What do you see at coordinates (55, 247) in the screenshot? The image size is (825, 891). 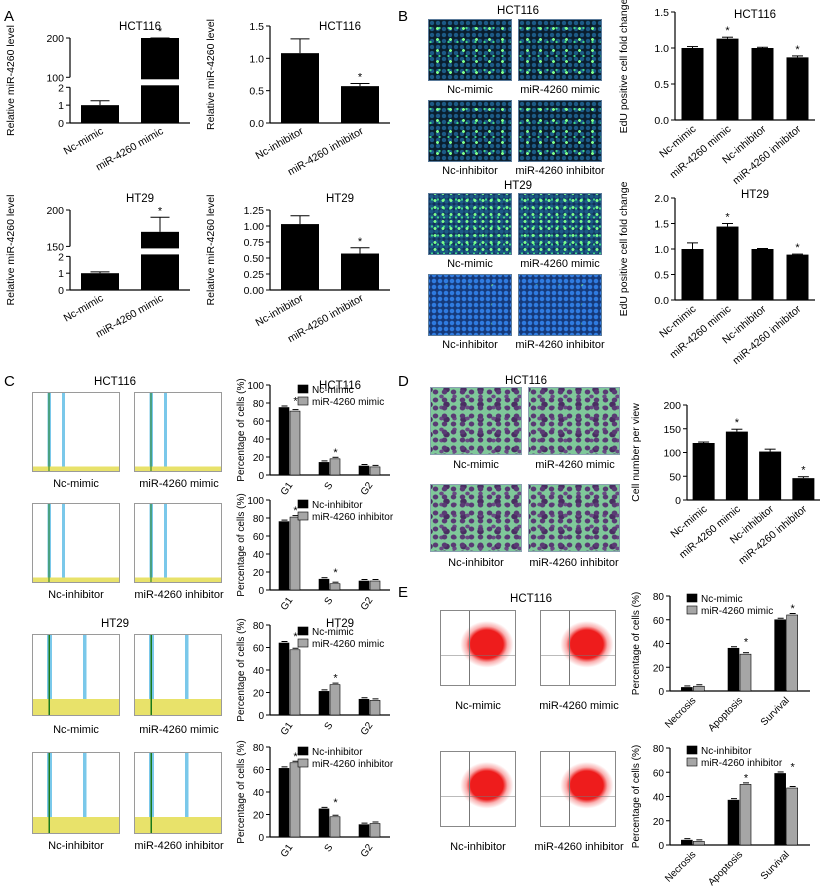 I see `y-tick-label: 150` at bounding box center [55, 247].